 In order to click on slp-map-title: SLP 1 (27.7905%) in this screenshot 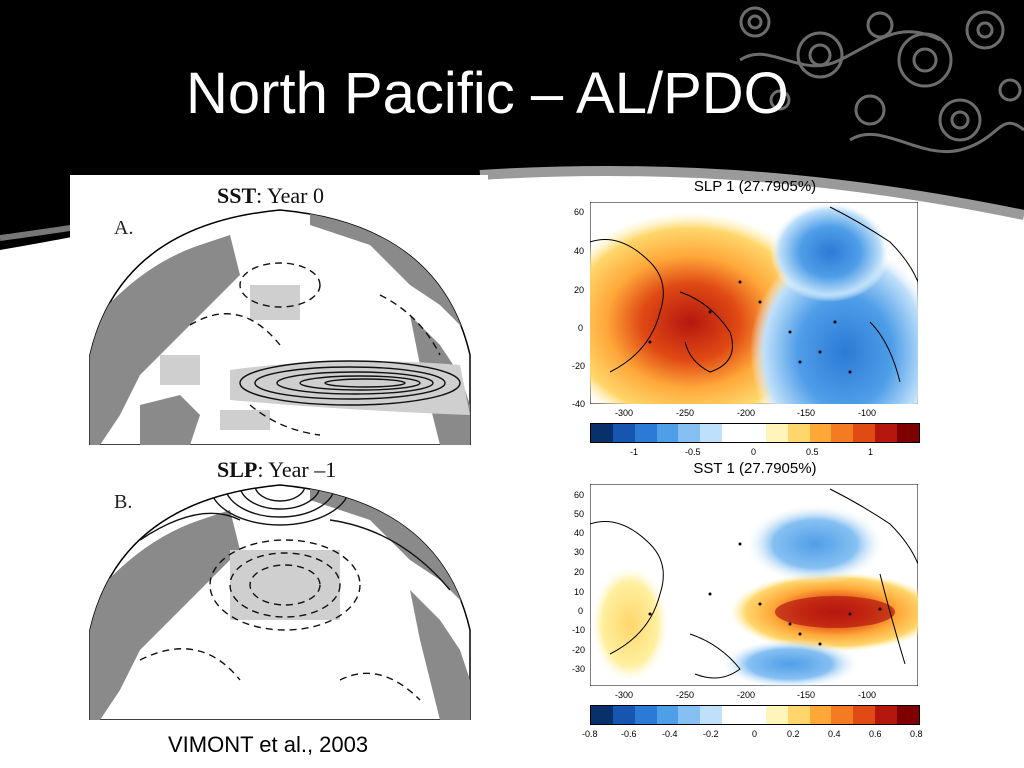, I will do `click(755, 186)`.